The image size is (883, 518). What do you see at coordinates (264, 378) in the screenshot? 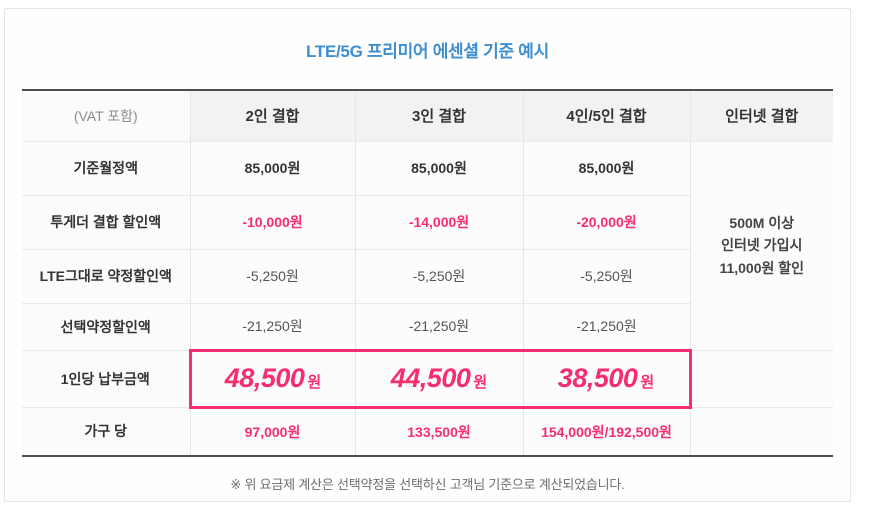
I see `per-person-amount: 48,500` at bounding box center [264, 378].